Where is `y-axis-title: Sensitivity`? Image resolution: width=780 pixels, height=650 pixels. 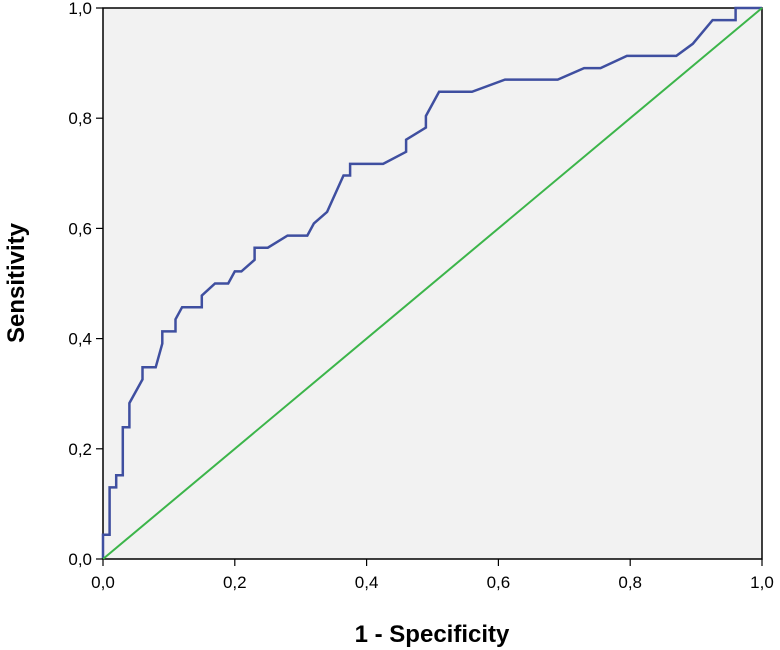
y-axis-title: Sensitivity is located at coordinates (16, 282).